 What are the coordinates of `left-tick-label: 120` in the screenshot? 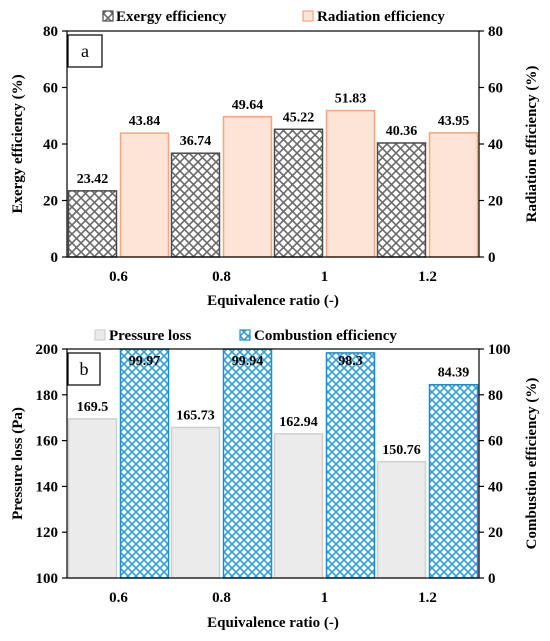 It's located at (47, 533).